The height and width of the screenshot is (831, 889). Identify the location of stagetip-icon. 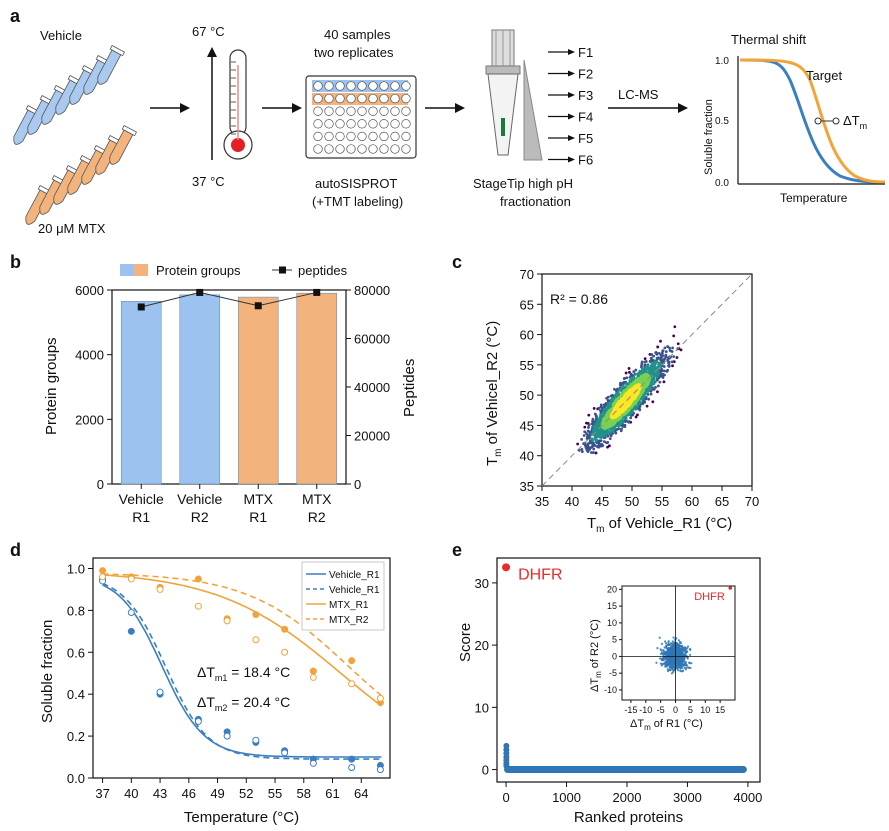
(514, 95).